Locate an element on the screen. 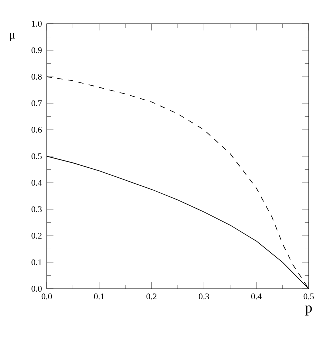 The width and height of the screenshot is (332, 351). x-tick-label: 0.0 is located at coordinates (47, 297).